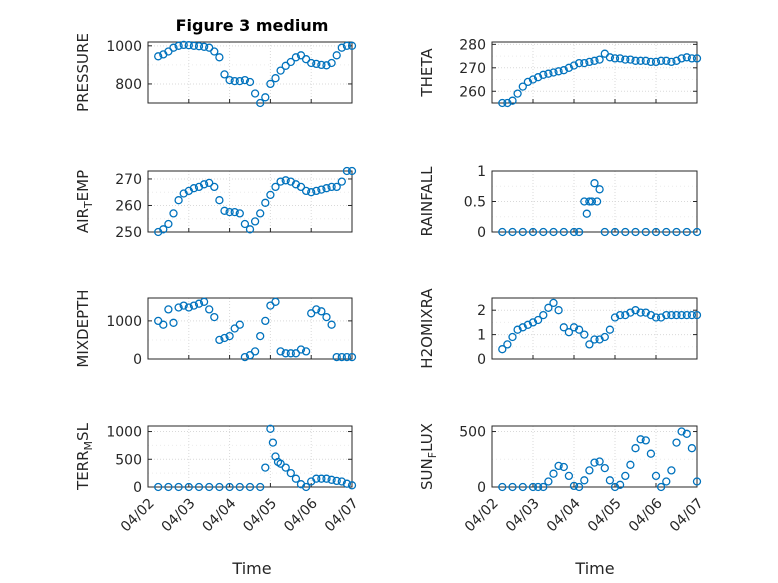 This screenshot has height=583, width=778. What do you see at coordinates (83, 220) in the screenshot?
I see `y-axis-label-main: AIR` at bounding box center [83, 220].